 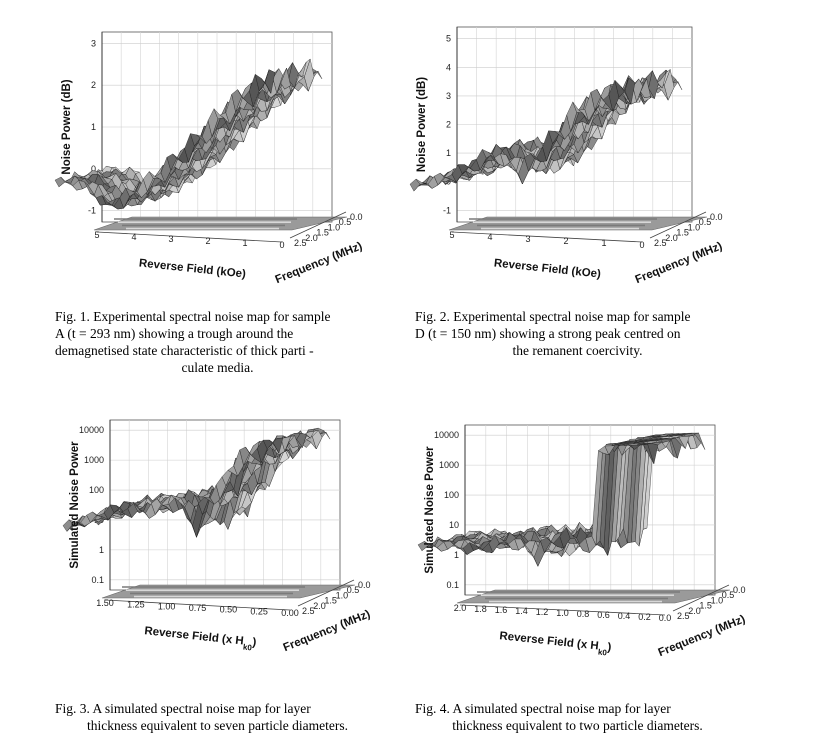 What do you see at coordinates (198, 608) in the screenshot?
I see `x-tick-label: 0.75` at bounding box center [198, 608].